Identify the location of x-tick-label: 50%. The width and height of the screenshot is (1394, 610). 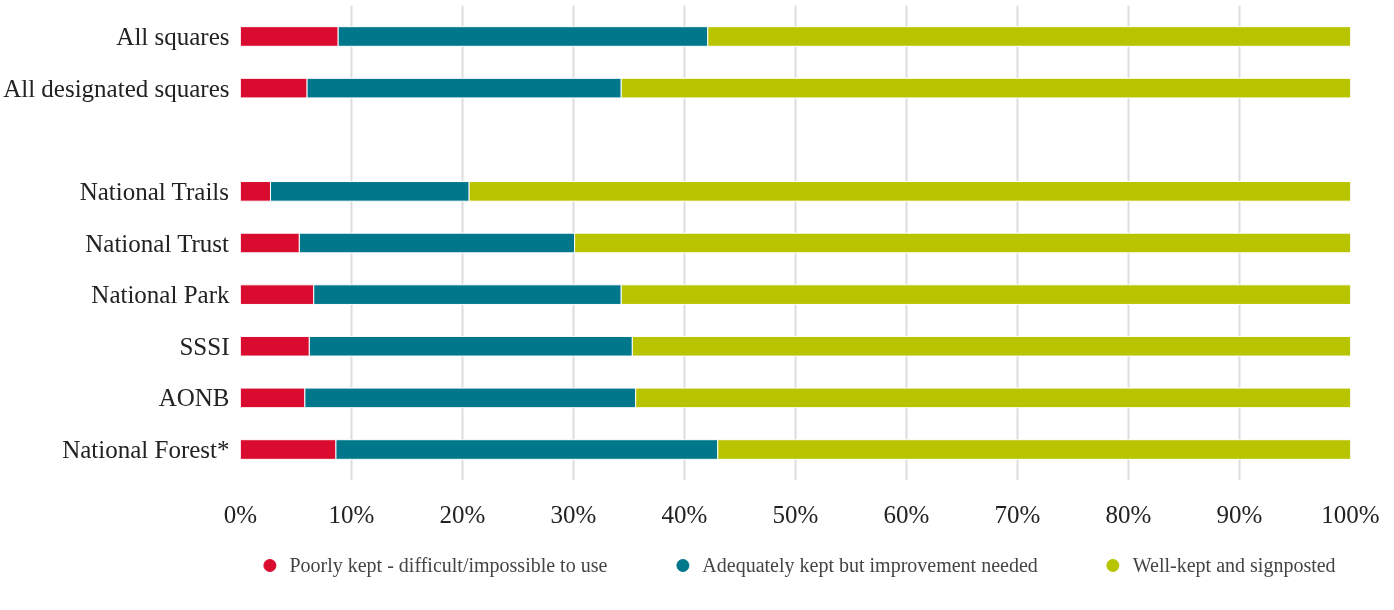
(795, 514).